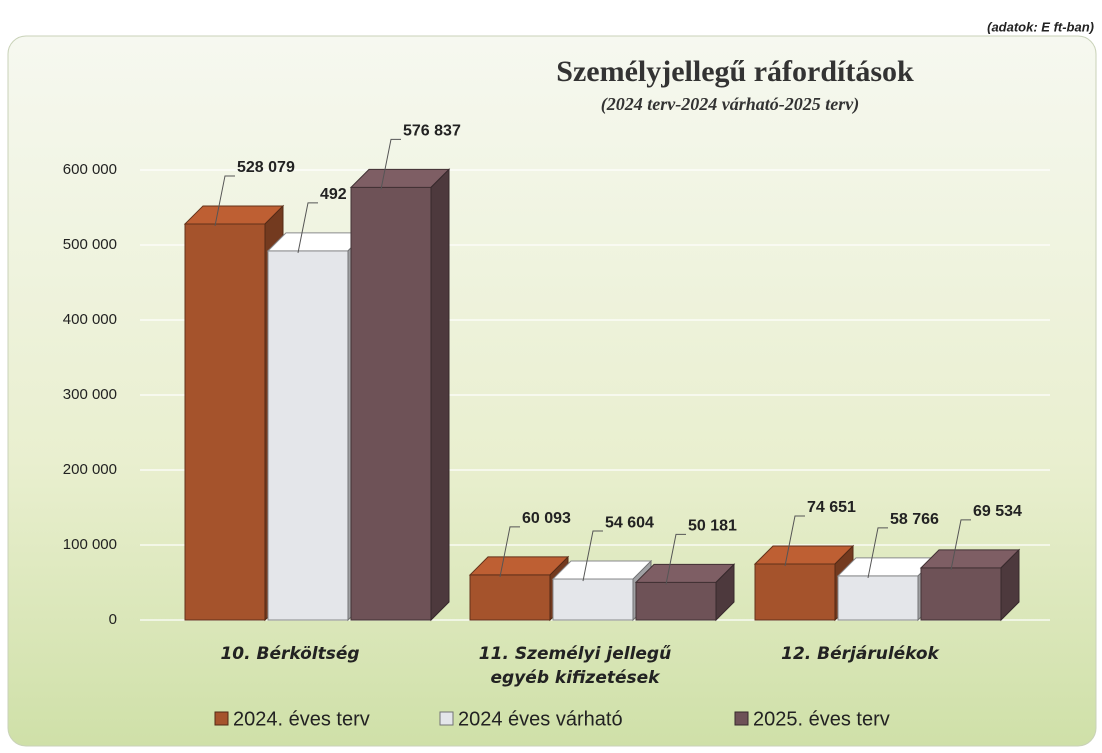 The image size is (1102, 753). Describe the element at coordinates (432, 131) in the screenshot. I see `value-label: 576 837` at that location.